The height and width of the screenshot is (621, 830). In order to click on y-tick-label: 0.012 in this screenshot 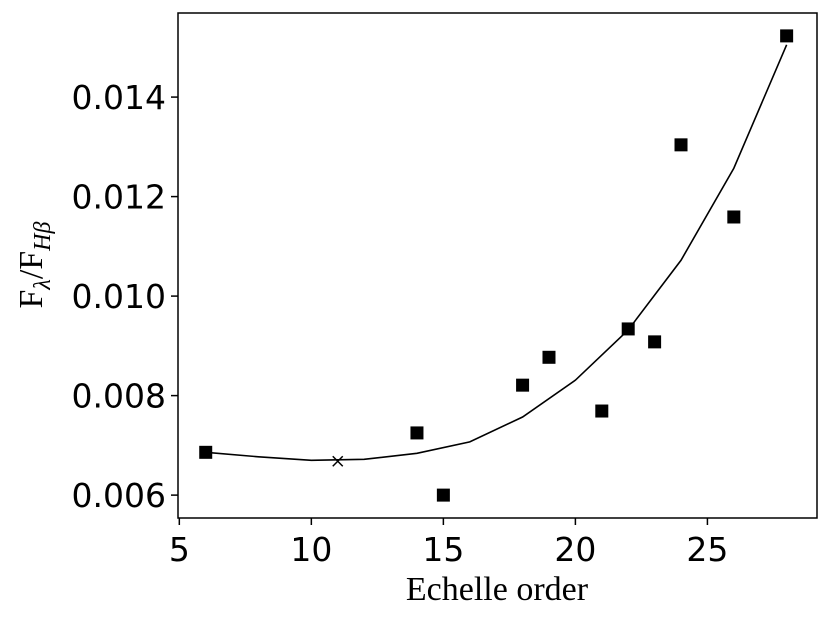, I will do `click(119, 197)`.